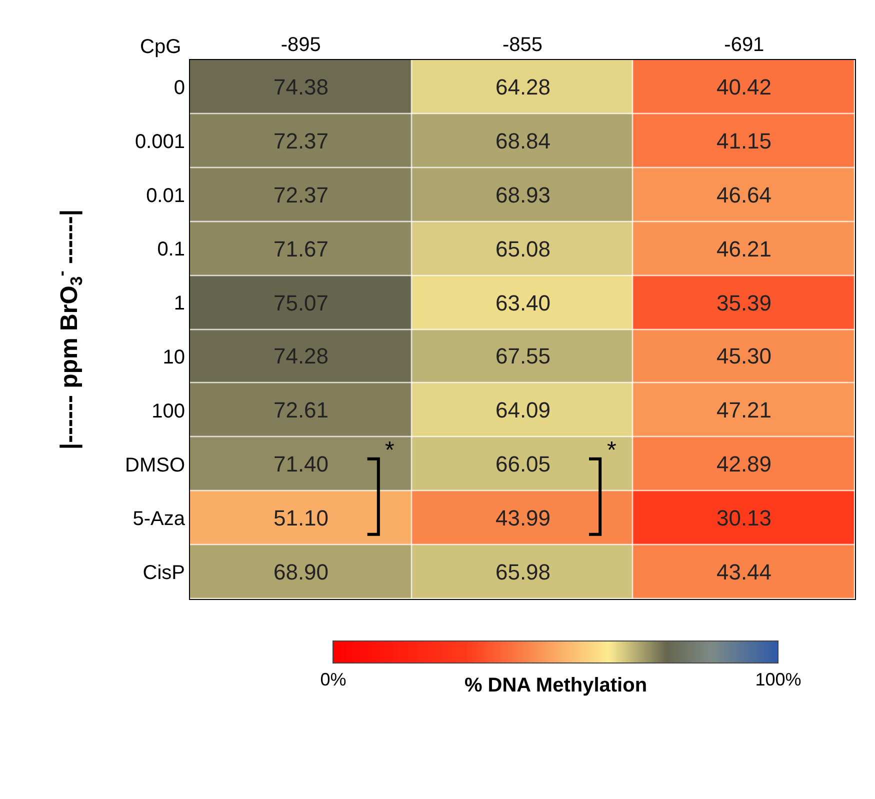  Describe the element at coordinates (778, 680) in the screenshot. I see `color-bar-label: 100%` at that location.